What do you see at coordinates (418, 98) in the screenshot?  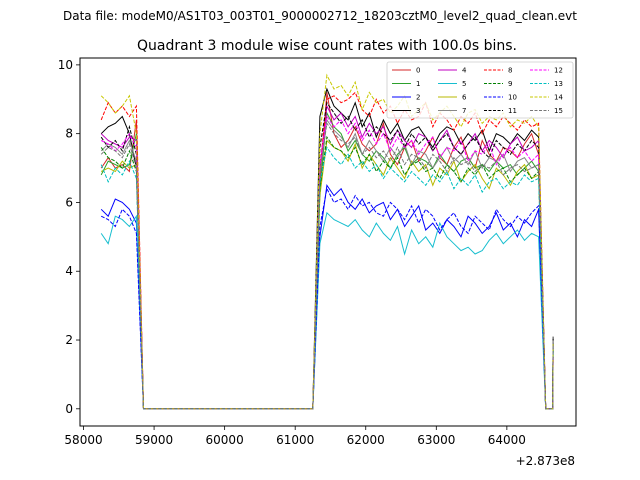 I see `legend-label-2: 2` at bounding box center [418, 98].